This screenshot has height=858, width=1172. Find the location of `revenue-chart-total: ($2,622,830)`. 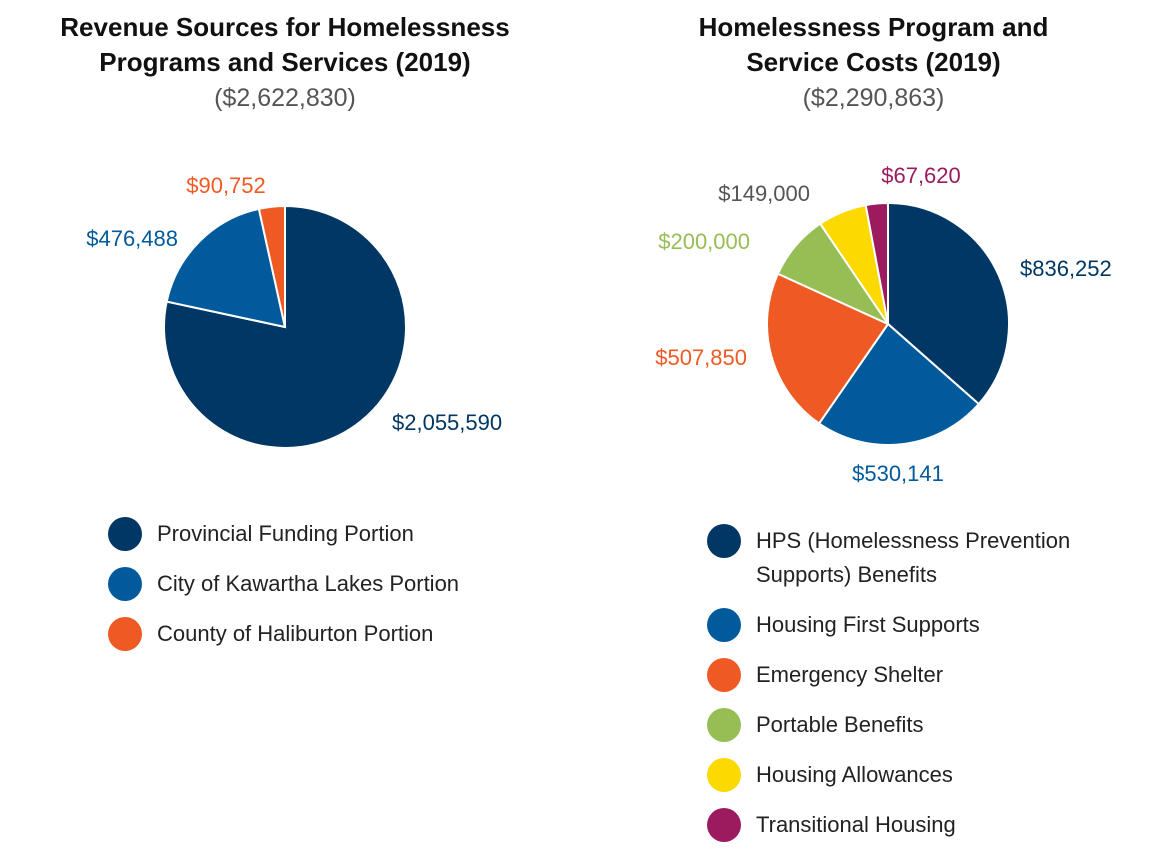

revenue-chart-total: ($2,622,830) is located at coordinates (285, 98).